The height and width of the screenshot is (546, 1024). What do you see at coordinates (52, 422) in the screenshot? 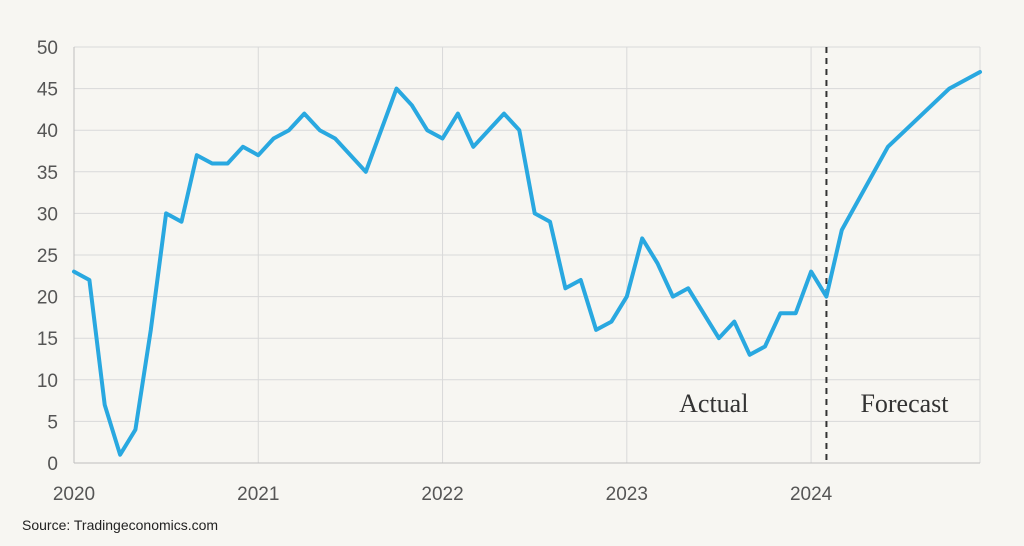
I see `y-tick-label: 5` at bounding box center [52, 422].